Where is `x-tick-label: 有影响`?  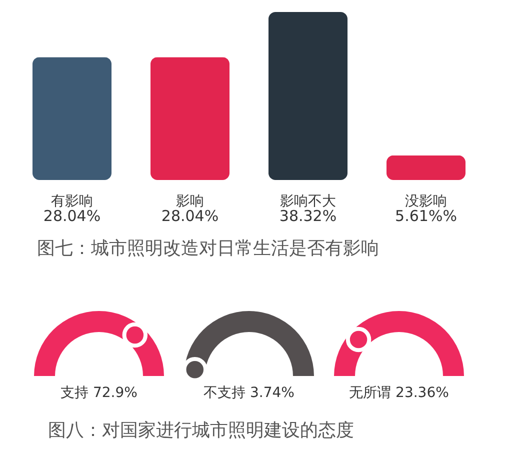
x-tick-label: 有影响 is located at coordinates (72, 202).